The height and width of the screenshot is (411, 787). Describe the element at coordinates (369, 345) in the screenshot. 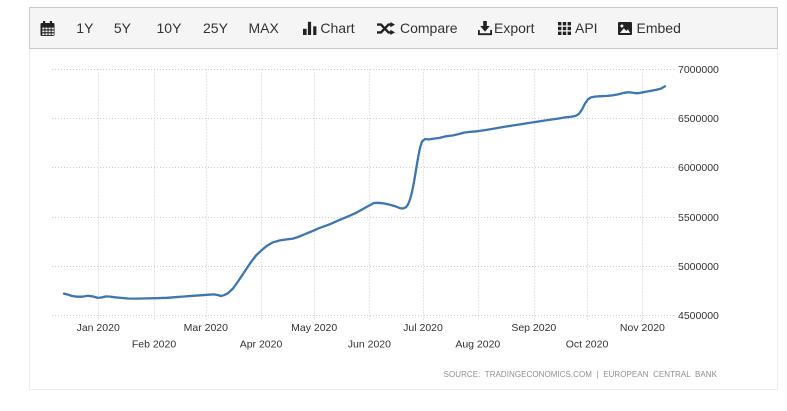

I see `svg-text: Jun 2020` at that location.